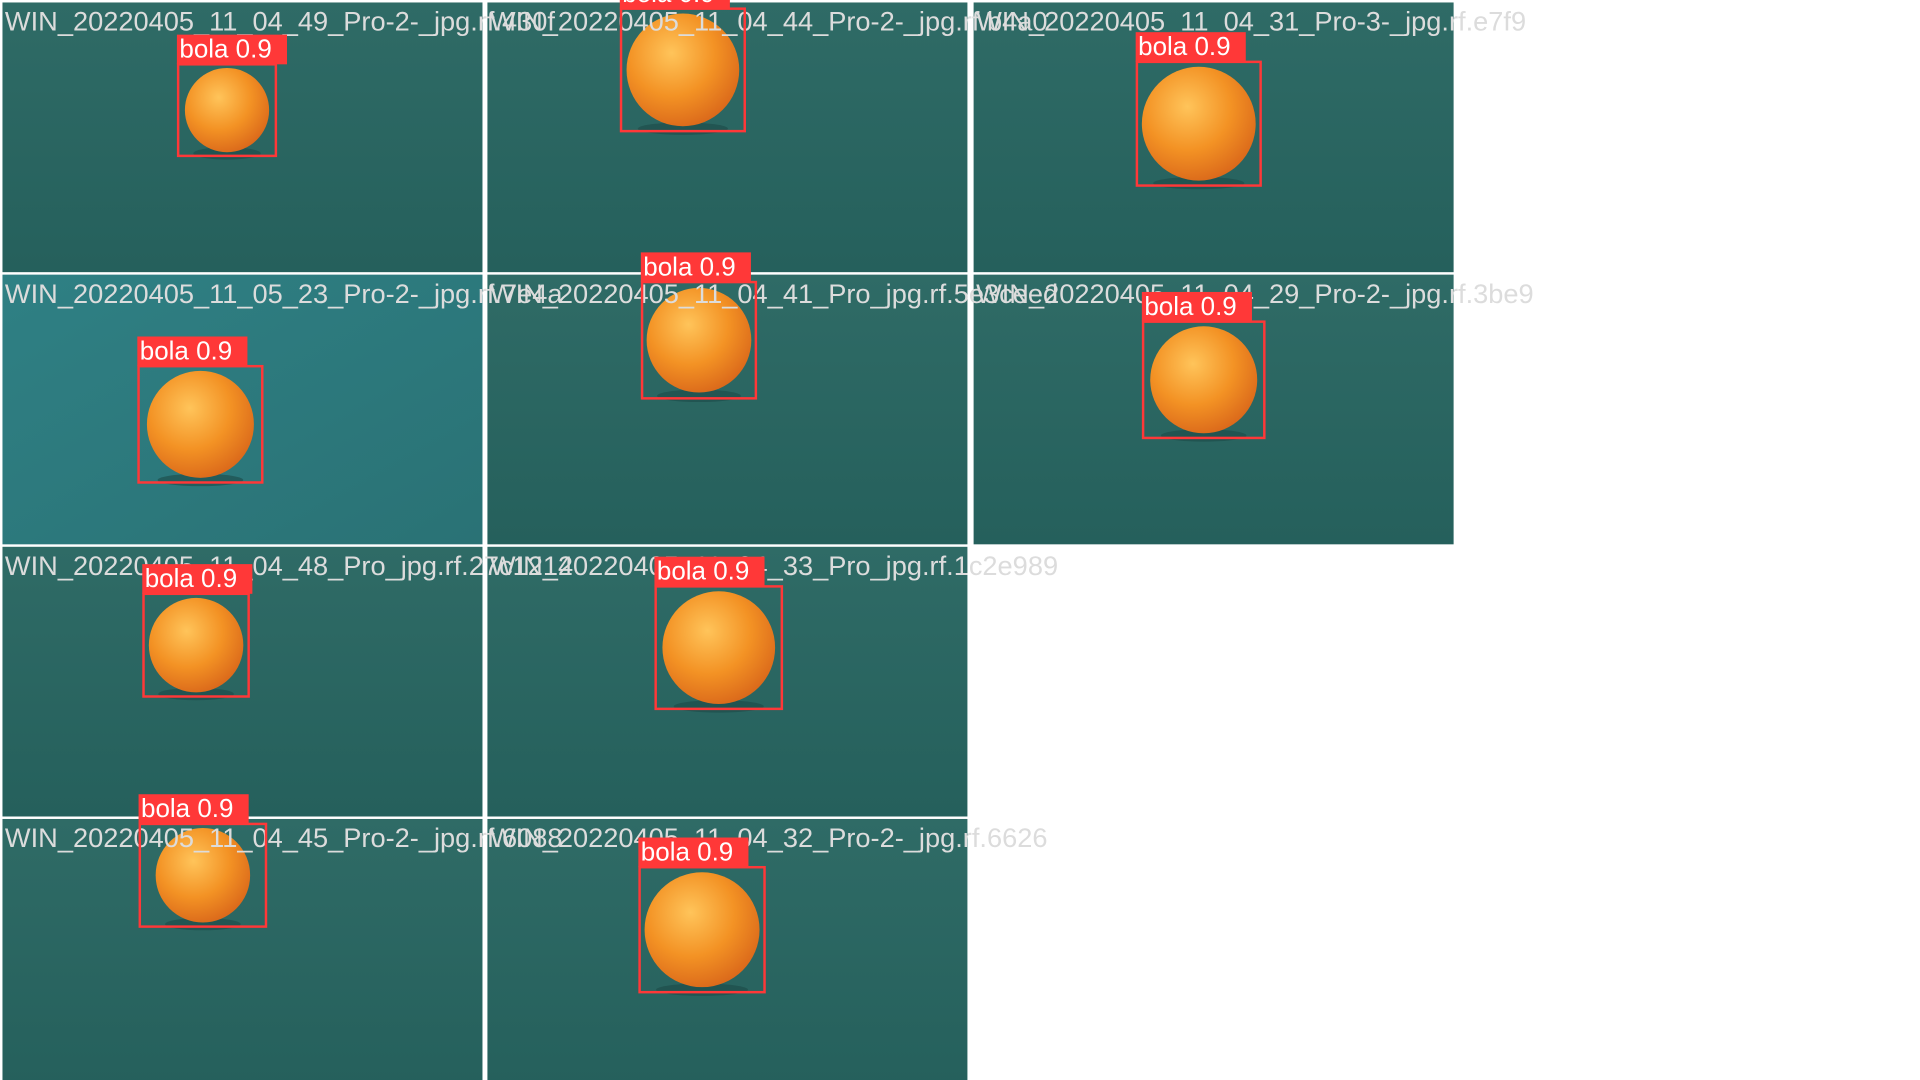  Describe the element at coordinates (284, 837) in the screenshot. I see `image-filename: WIN_20220405_11_04_45_Pro-2-_jpg.rf.6088` at that location.